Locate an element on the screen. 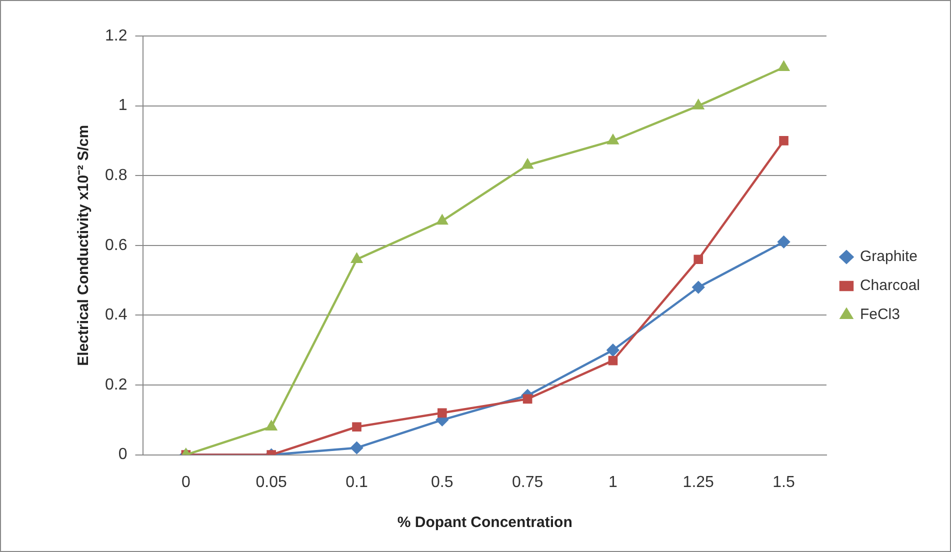 The width and height of the screenshot is (951, 552). y-tick-label: 0.6 is located at coordinates (116, 245).